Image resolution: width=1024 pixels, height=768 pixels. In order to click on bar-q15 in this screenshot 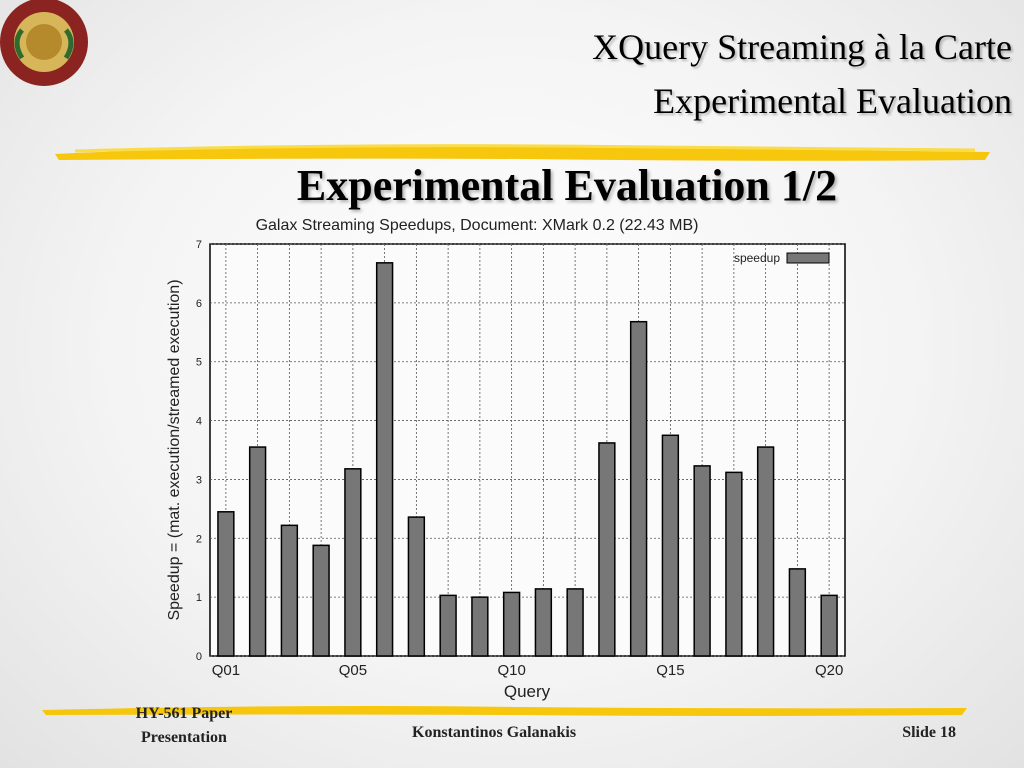, I will do `click(670, 545)`.